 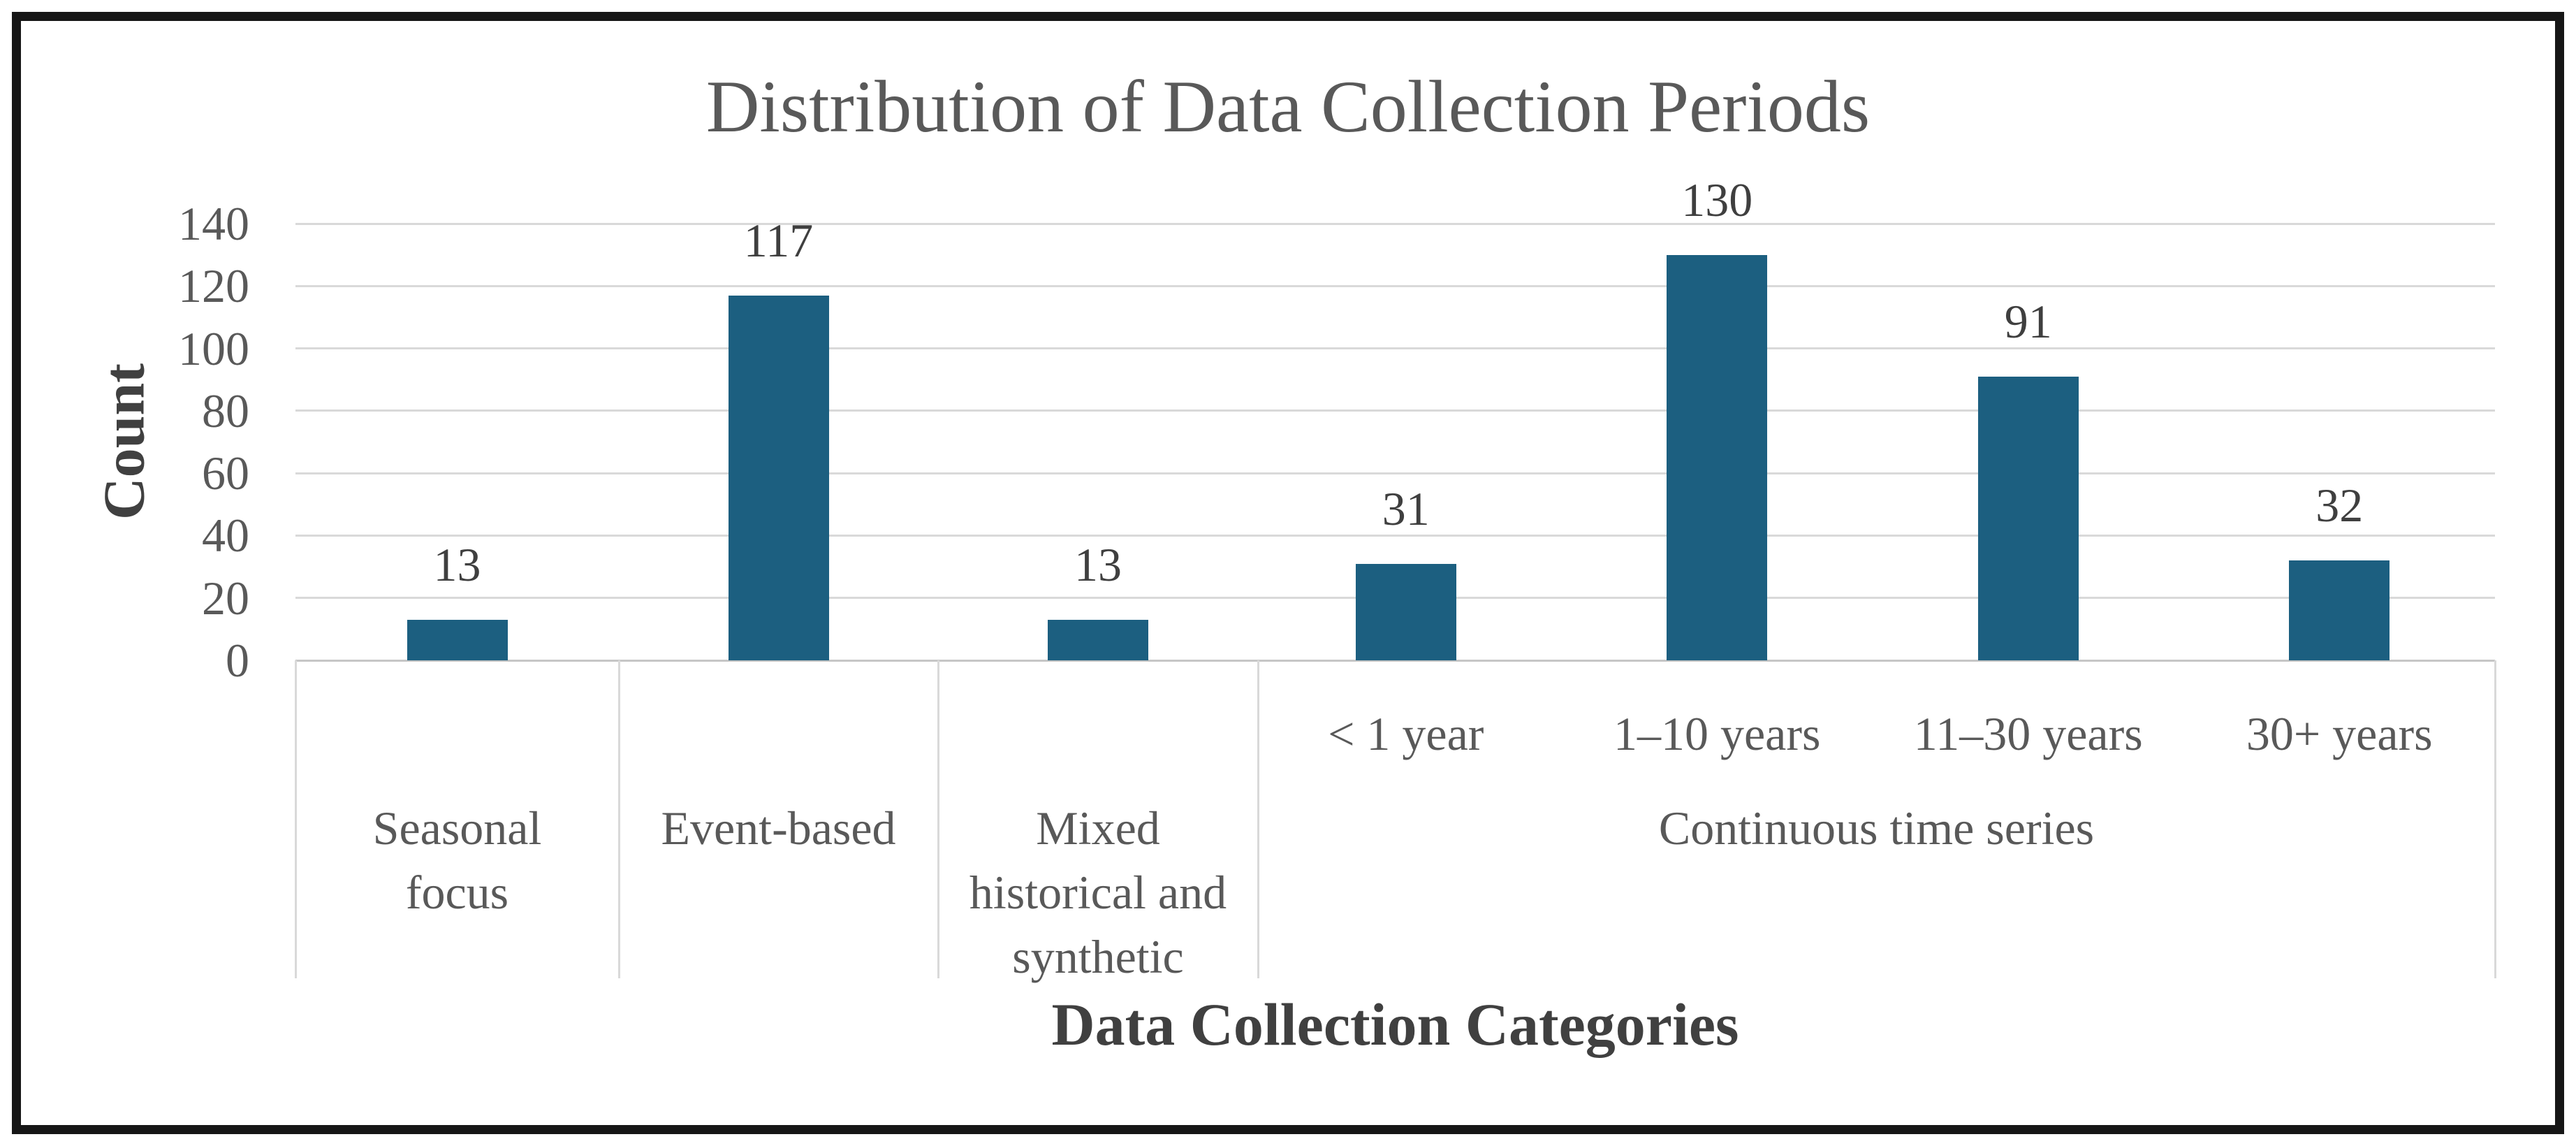 I want to click on bar-value-label: 32, so click(x=2339, y=506).